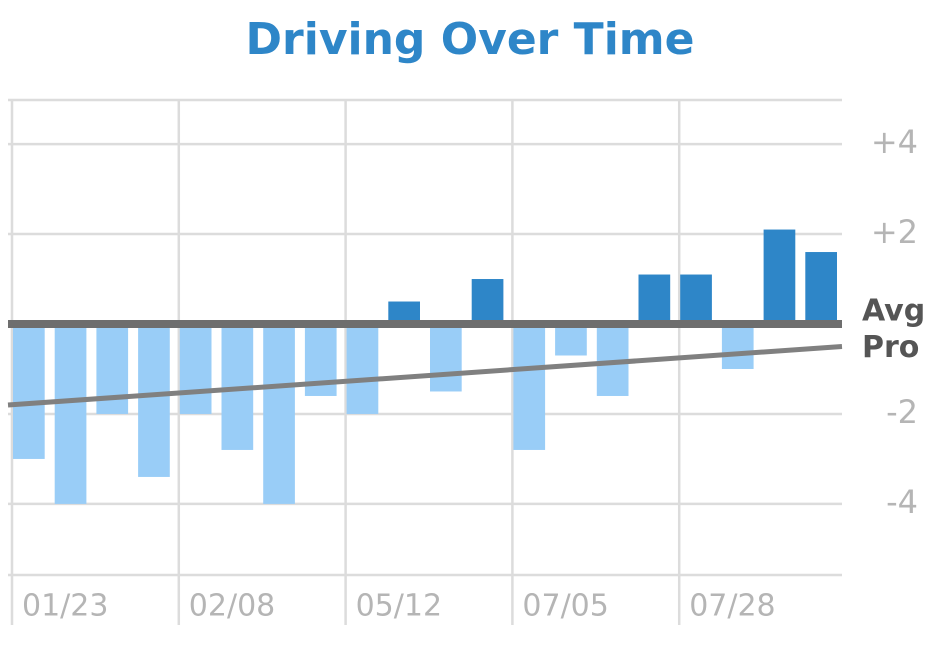  I want to click on y-tick-label: -4, so click(902, 502).